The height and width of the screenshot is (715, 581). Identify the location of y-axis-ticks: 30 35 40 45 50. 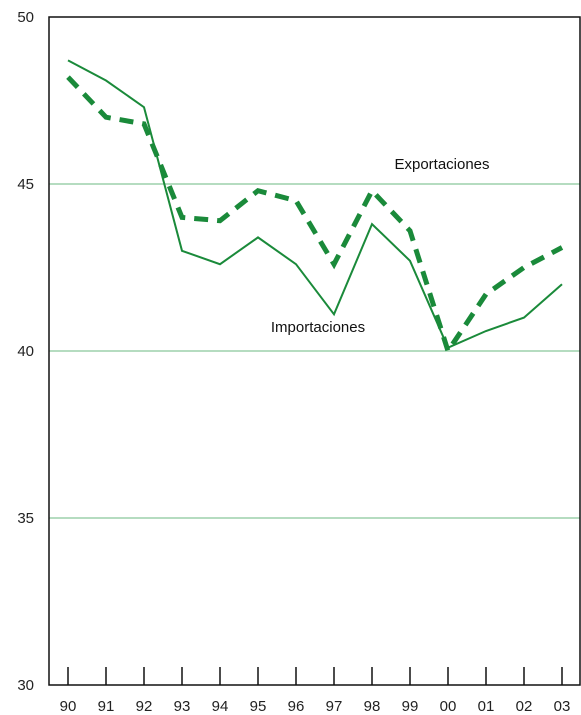
(25, 351).